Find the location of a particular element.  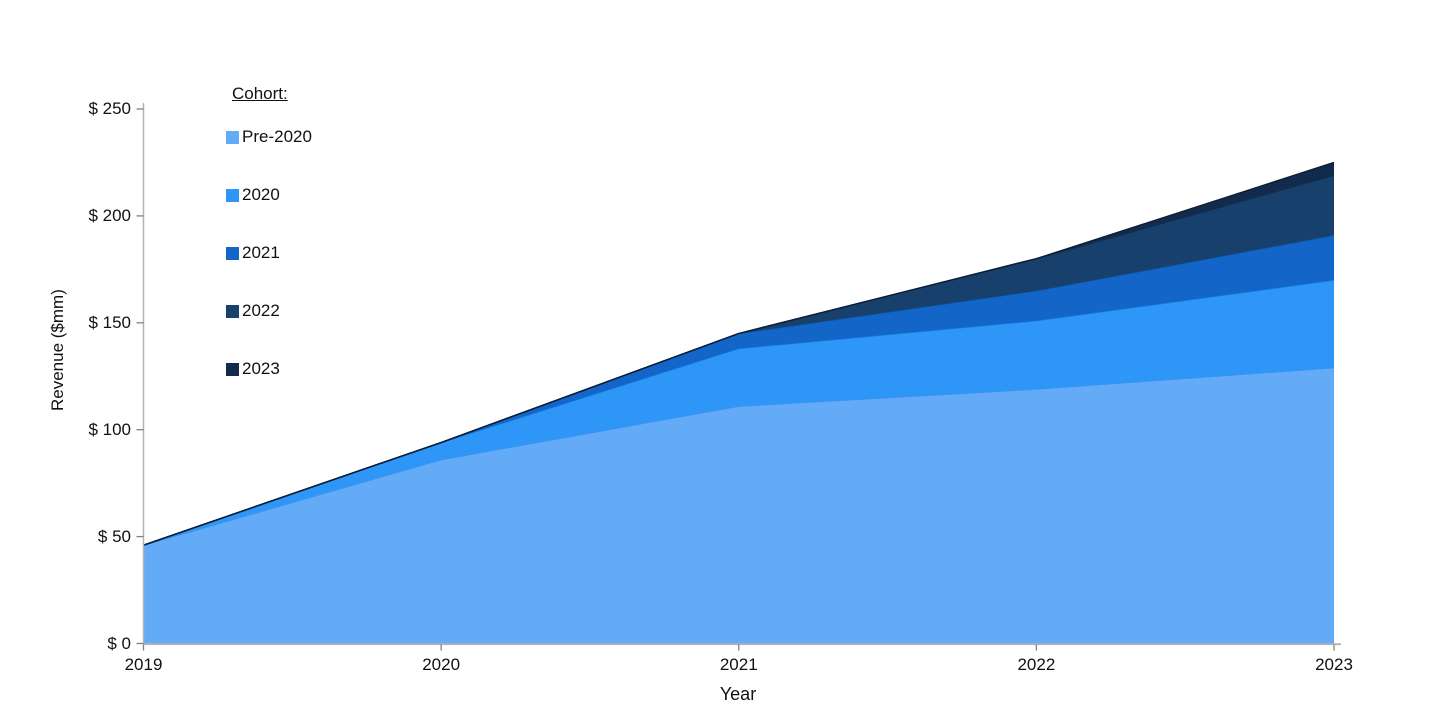

legend-item-pre-2020: Pre-2020 is located at coordinates (269, 136).